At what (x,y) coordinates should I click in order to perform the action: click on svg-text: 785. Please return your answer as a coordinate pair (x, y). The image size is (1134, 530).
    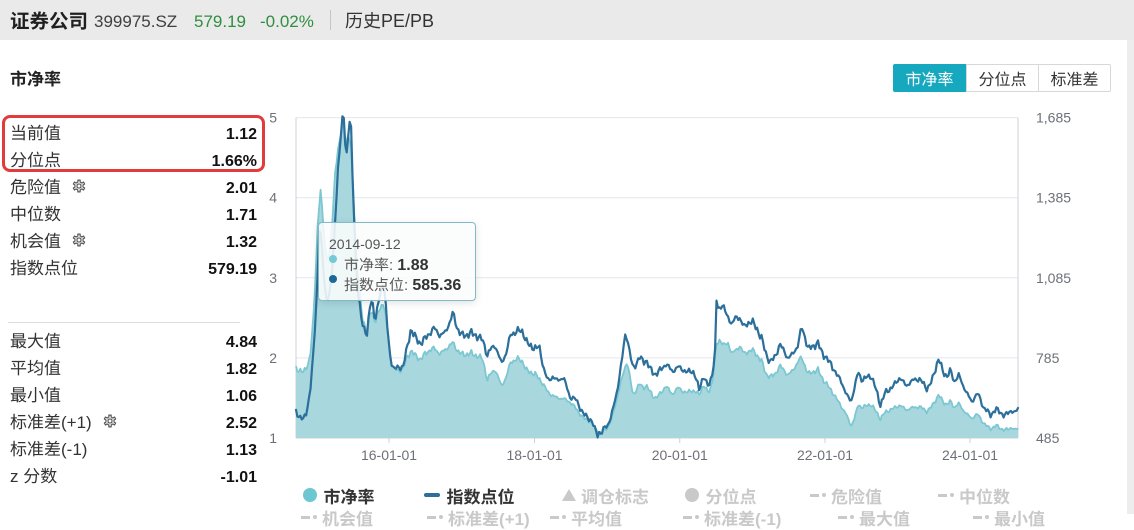
    Looking at the image, I should click on (1048, 358).